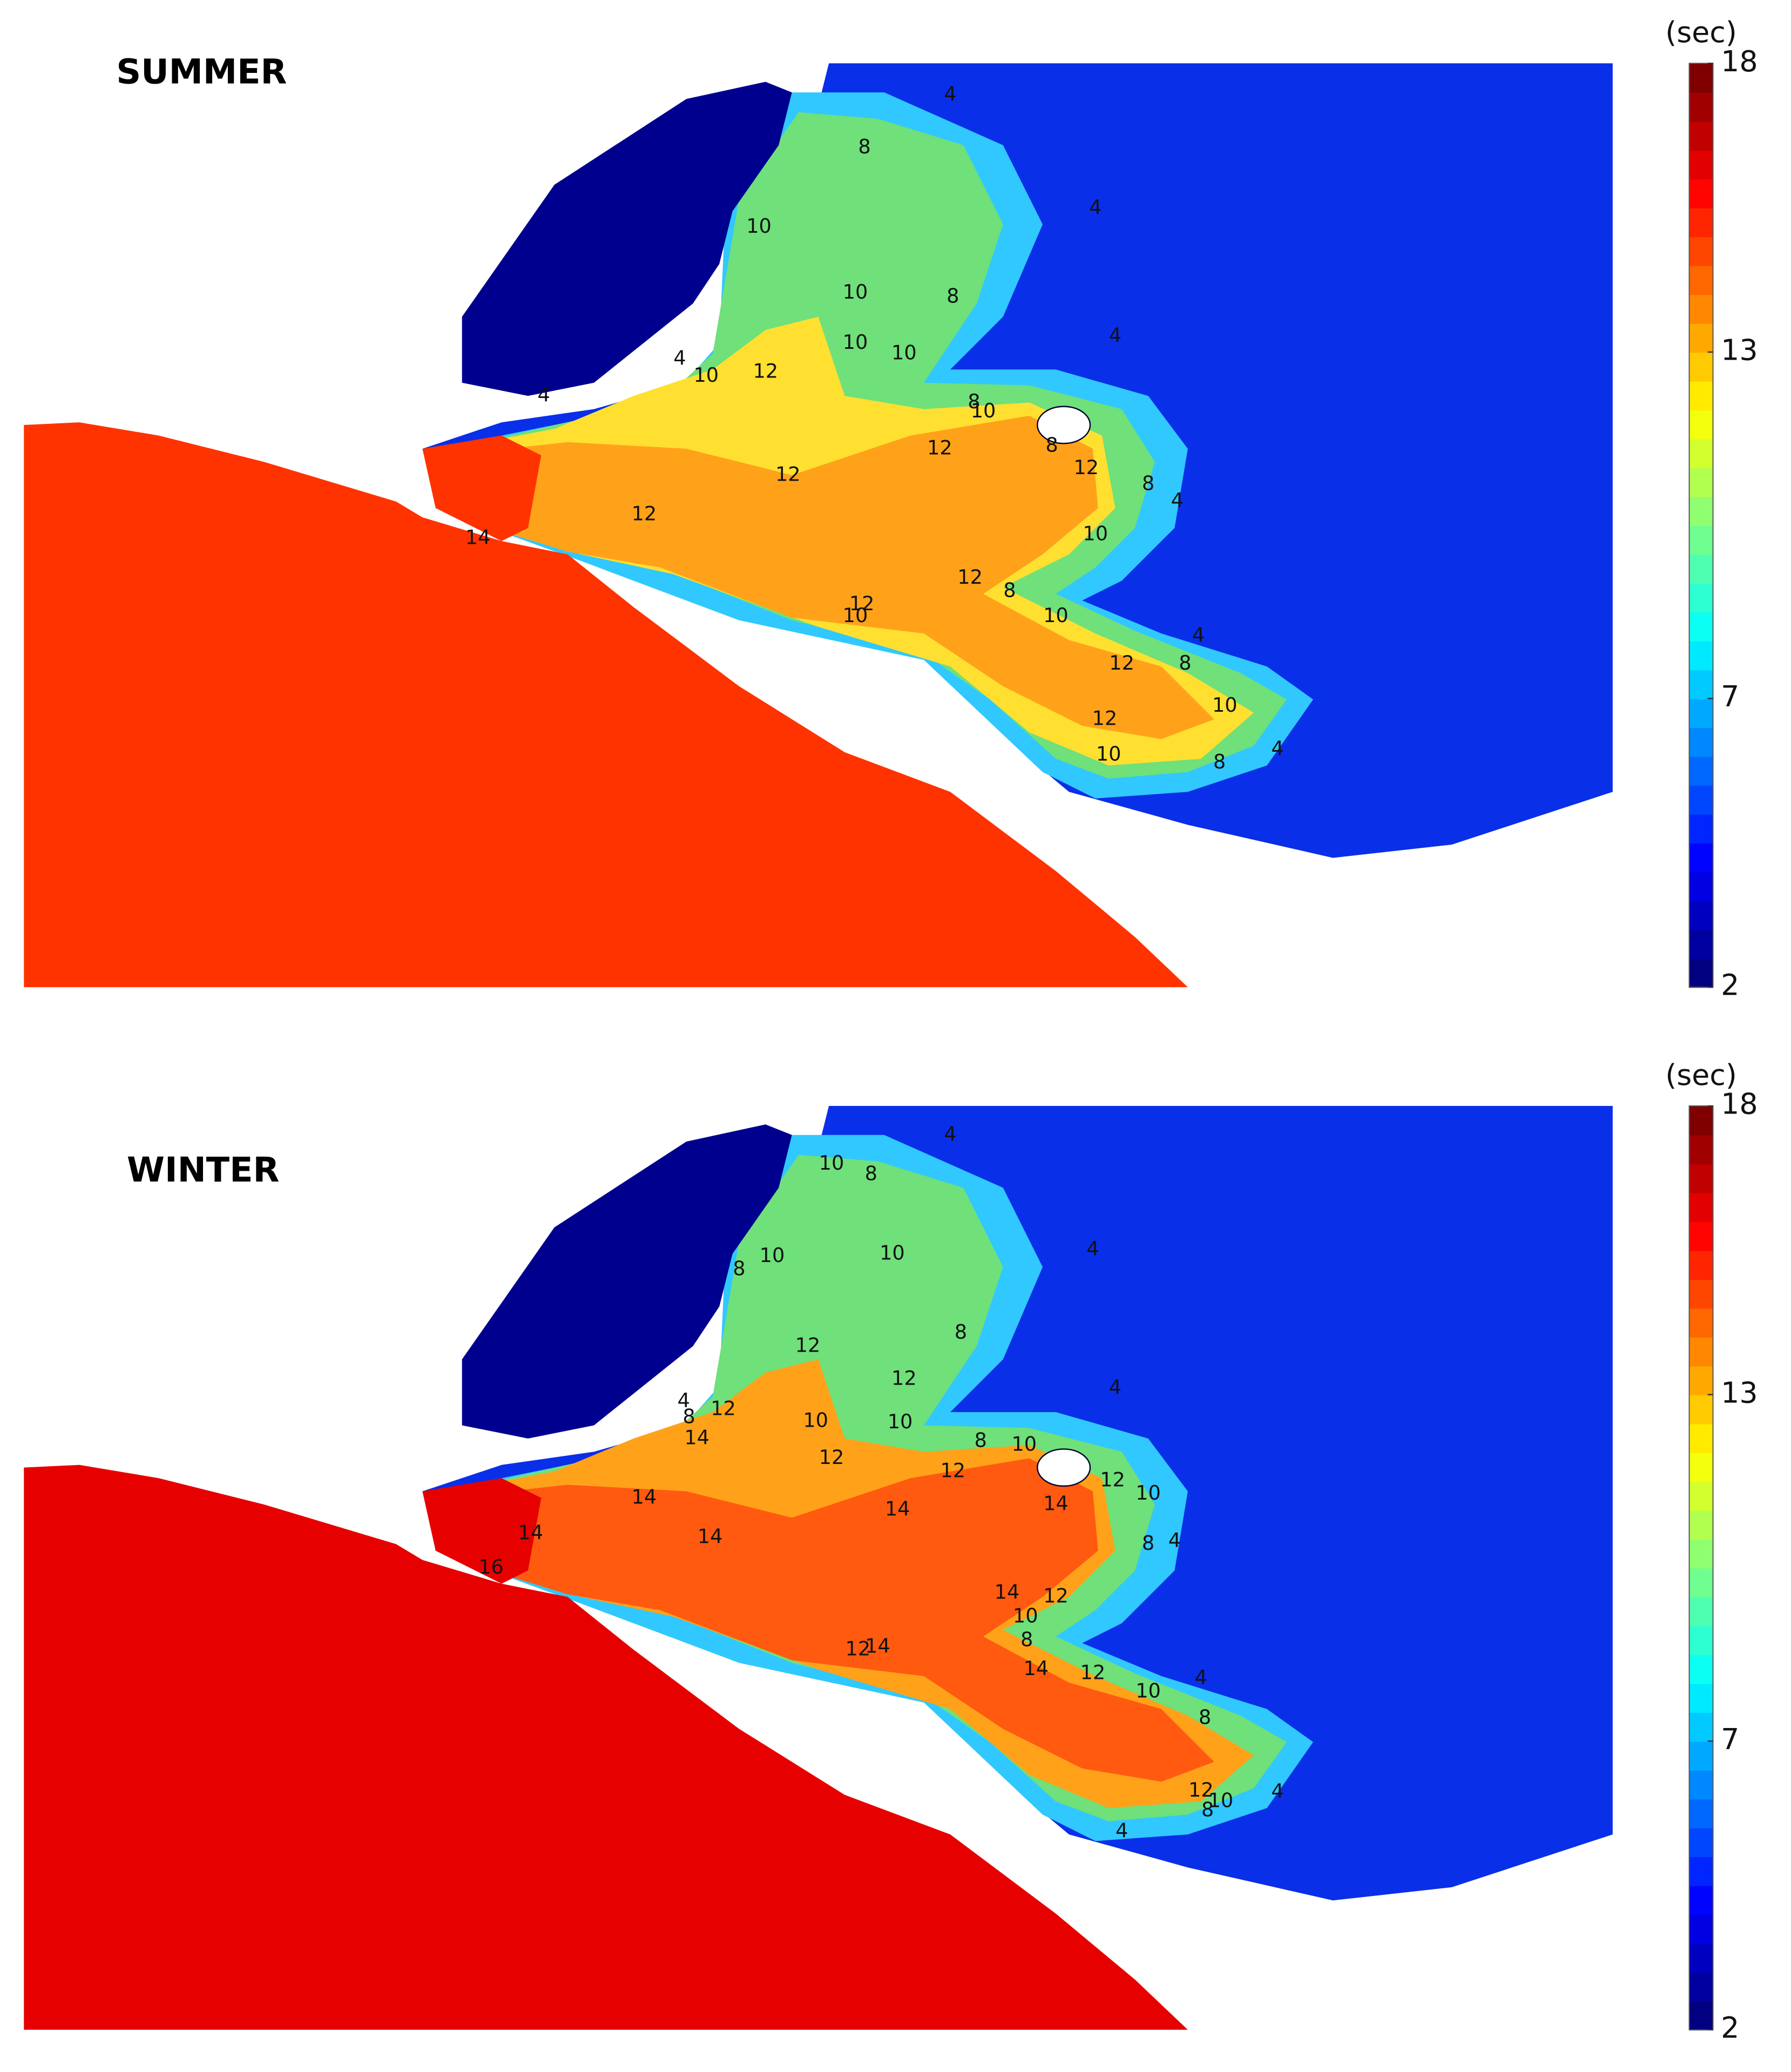 This screenshot has width=1791, height=2072. I want to click on contour-label: 16, so click(491, 1566).